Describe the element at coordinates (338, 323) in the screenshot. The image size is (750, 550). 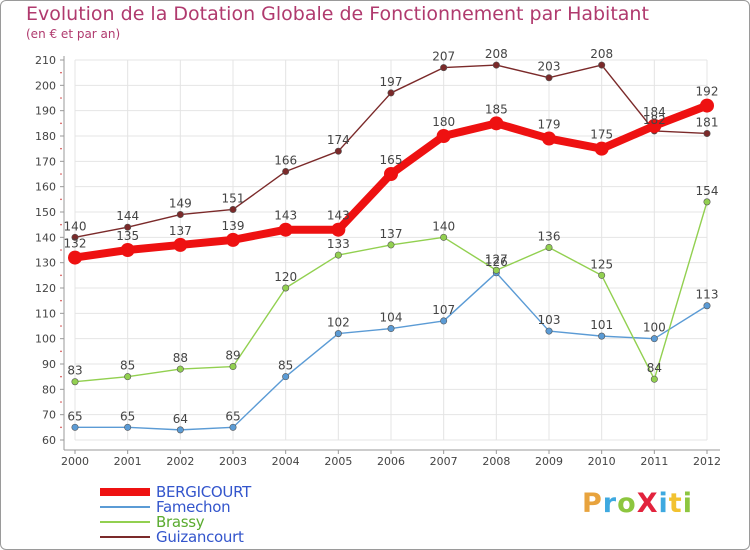
I see `data-label: 102` at that location.